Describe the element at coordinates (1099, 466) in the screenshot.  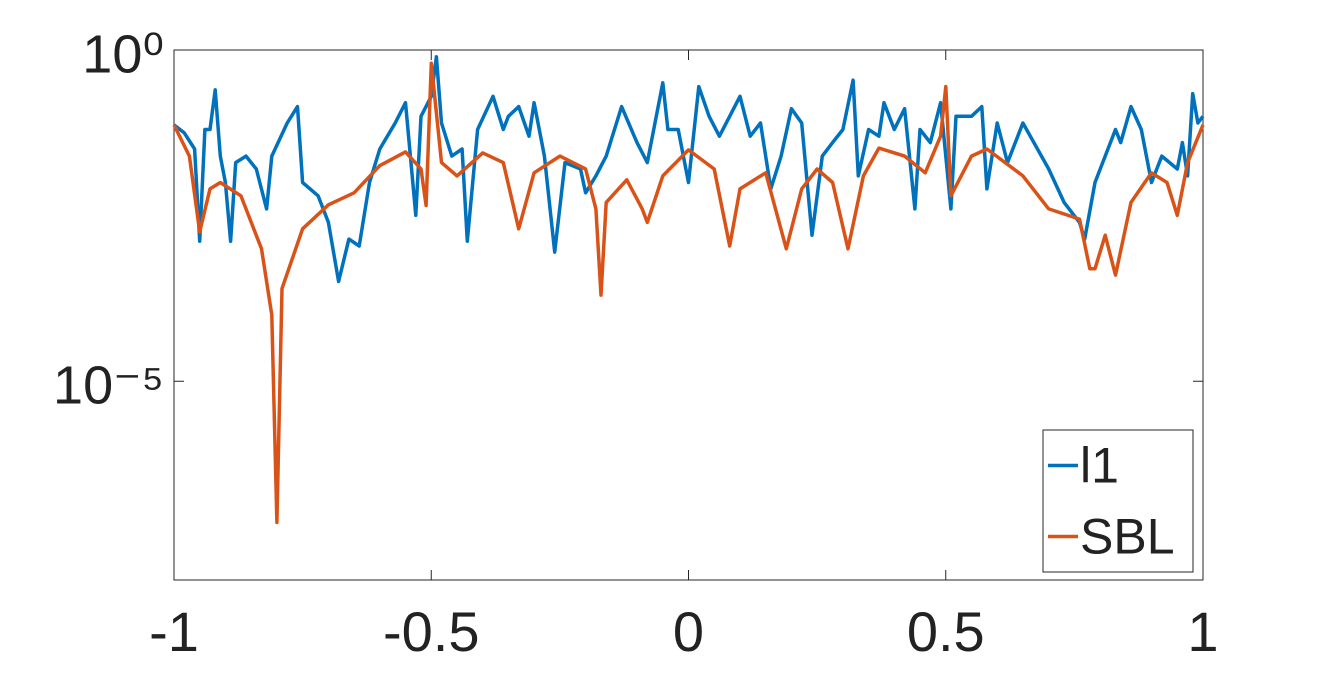
I see `legend-label: l1` at that location.